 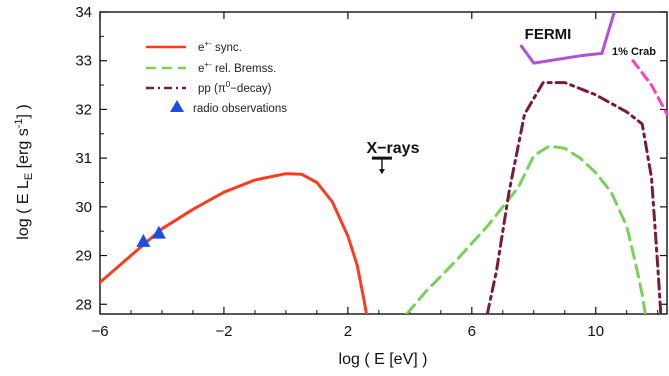 I want to click on x-axis-title: log ( E [eV] ), so click(x=383, y=359).